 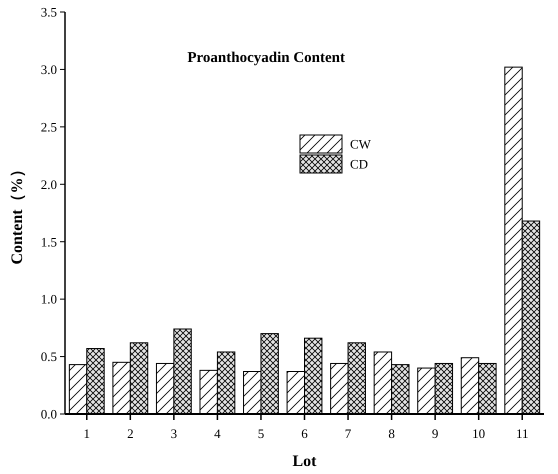 I want to click on y-tick-label: 3.0, so click(x=48, y=69).